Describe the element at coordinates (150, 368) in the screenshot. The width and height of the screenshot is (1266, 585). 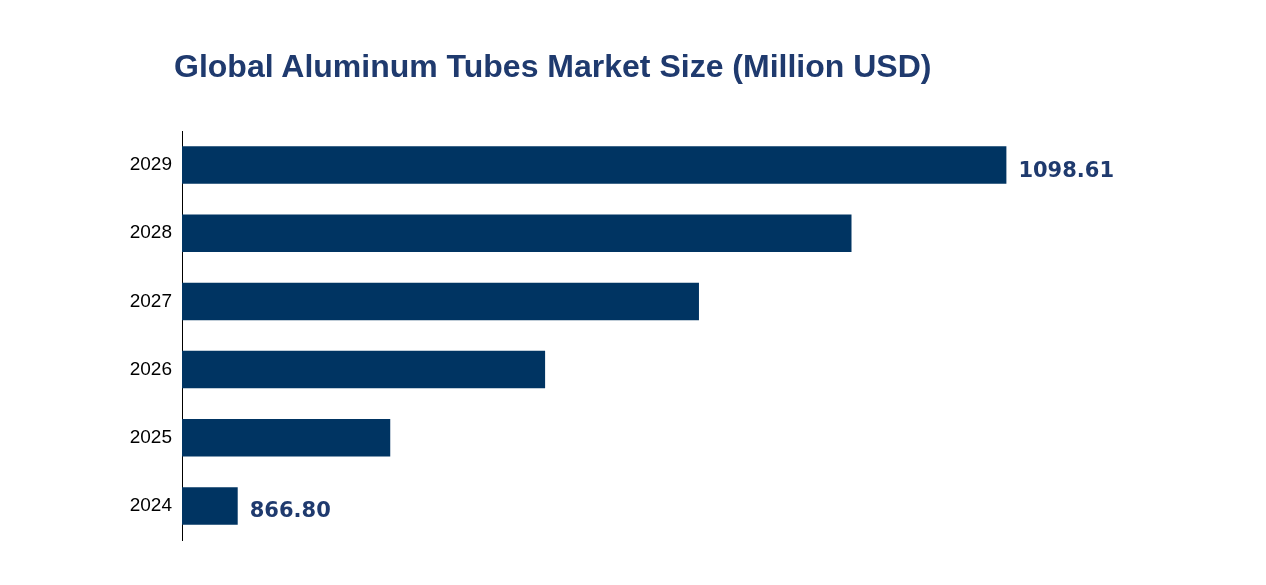
I see `y-tick-label: 2026` at that location.